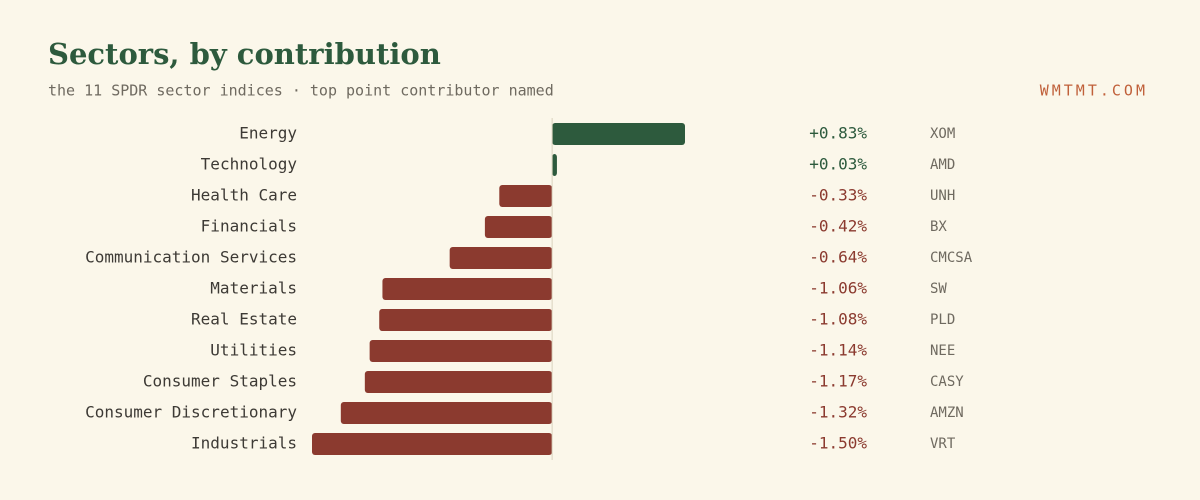 Image resolution: width=1200 pixels, height=500 pixels. I want to click on contributor-label: AMD, so click(942, 165).